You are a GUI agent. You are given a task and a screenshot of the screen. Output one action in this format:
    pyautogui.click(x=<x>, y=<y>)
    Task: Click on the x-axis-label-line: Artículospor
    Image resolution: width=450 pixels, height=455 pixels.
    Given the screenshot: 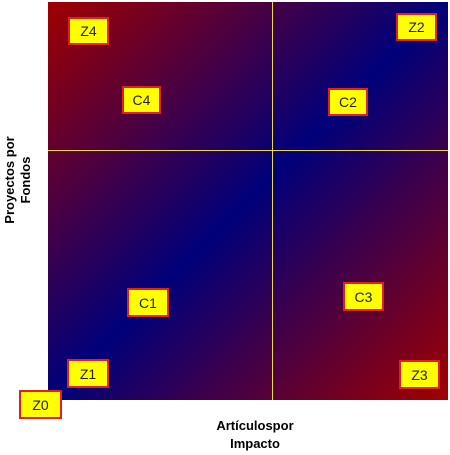 What is the action you would take?
    pyautogui.click(x=255, y=425)
    